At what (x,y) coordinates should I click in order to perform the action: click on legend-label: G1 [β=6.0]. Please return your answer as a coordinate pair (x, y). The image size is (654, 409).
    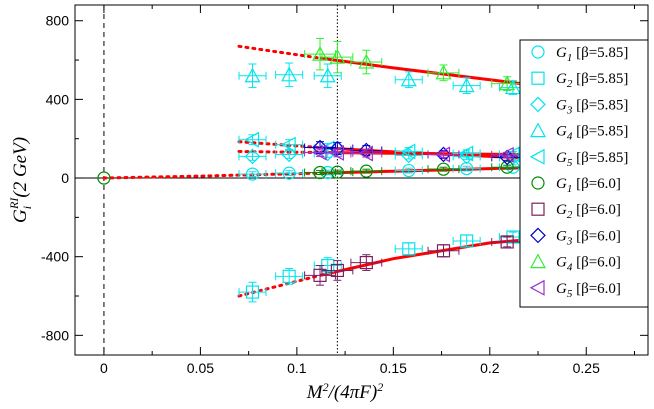
    Looking at the image, I should click on (588, 185).